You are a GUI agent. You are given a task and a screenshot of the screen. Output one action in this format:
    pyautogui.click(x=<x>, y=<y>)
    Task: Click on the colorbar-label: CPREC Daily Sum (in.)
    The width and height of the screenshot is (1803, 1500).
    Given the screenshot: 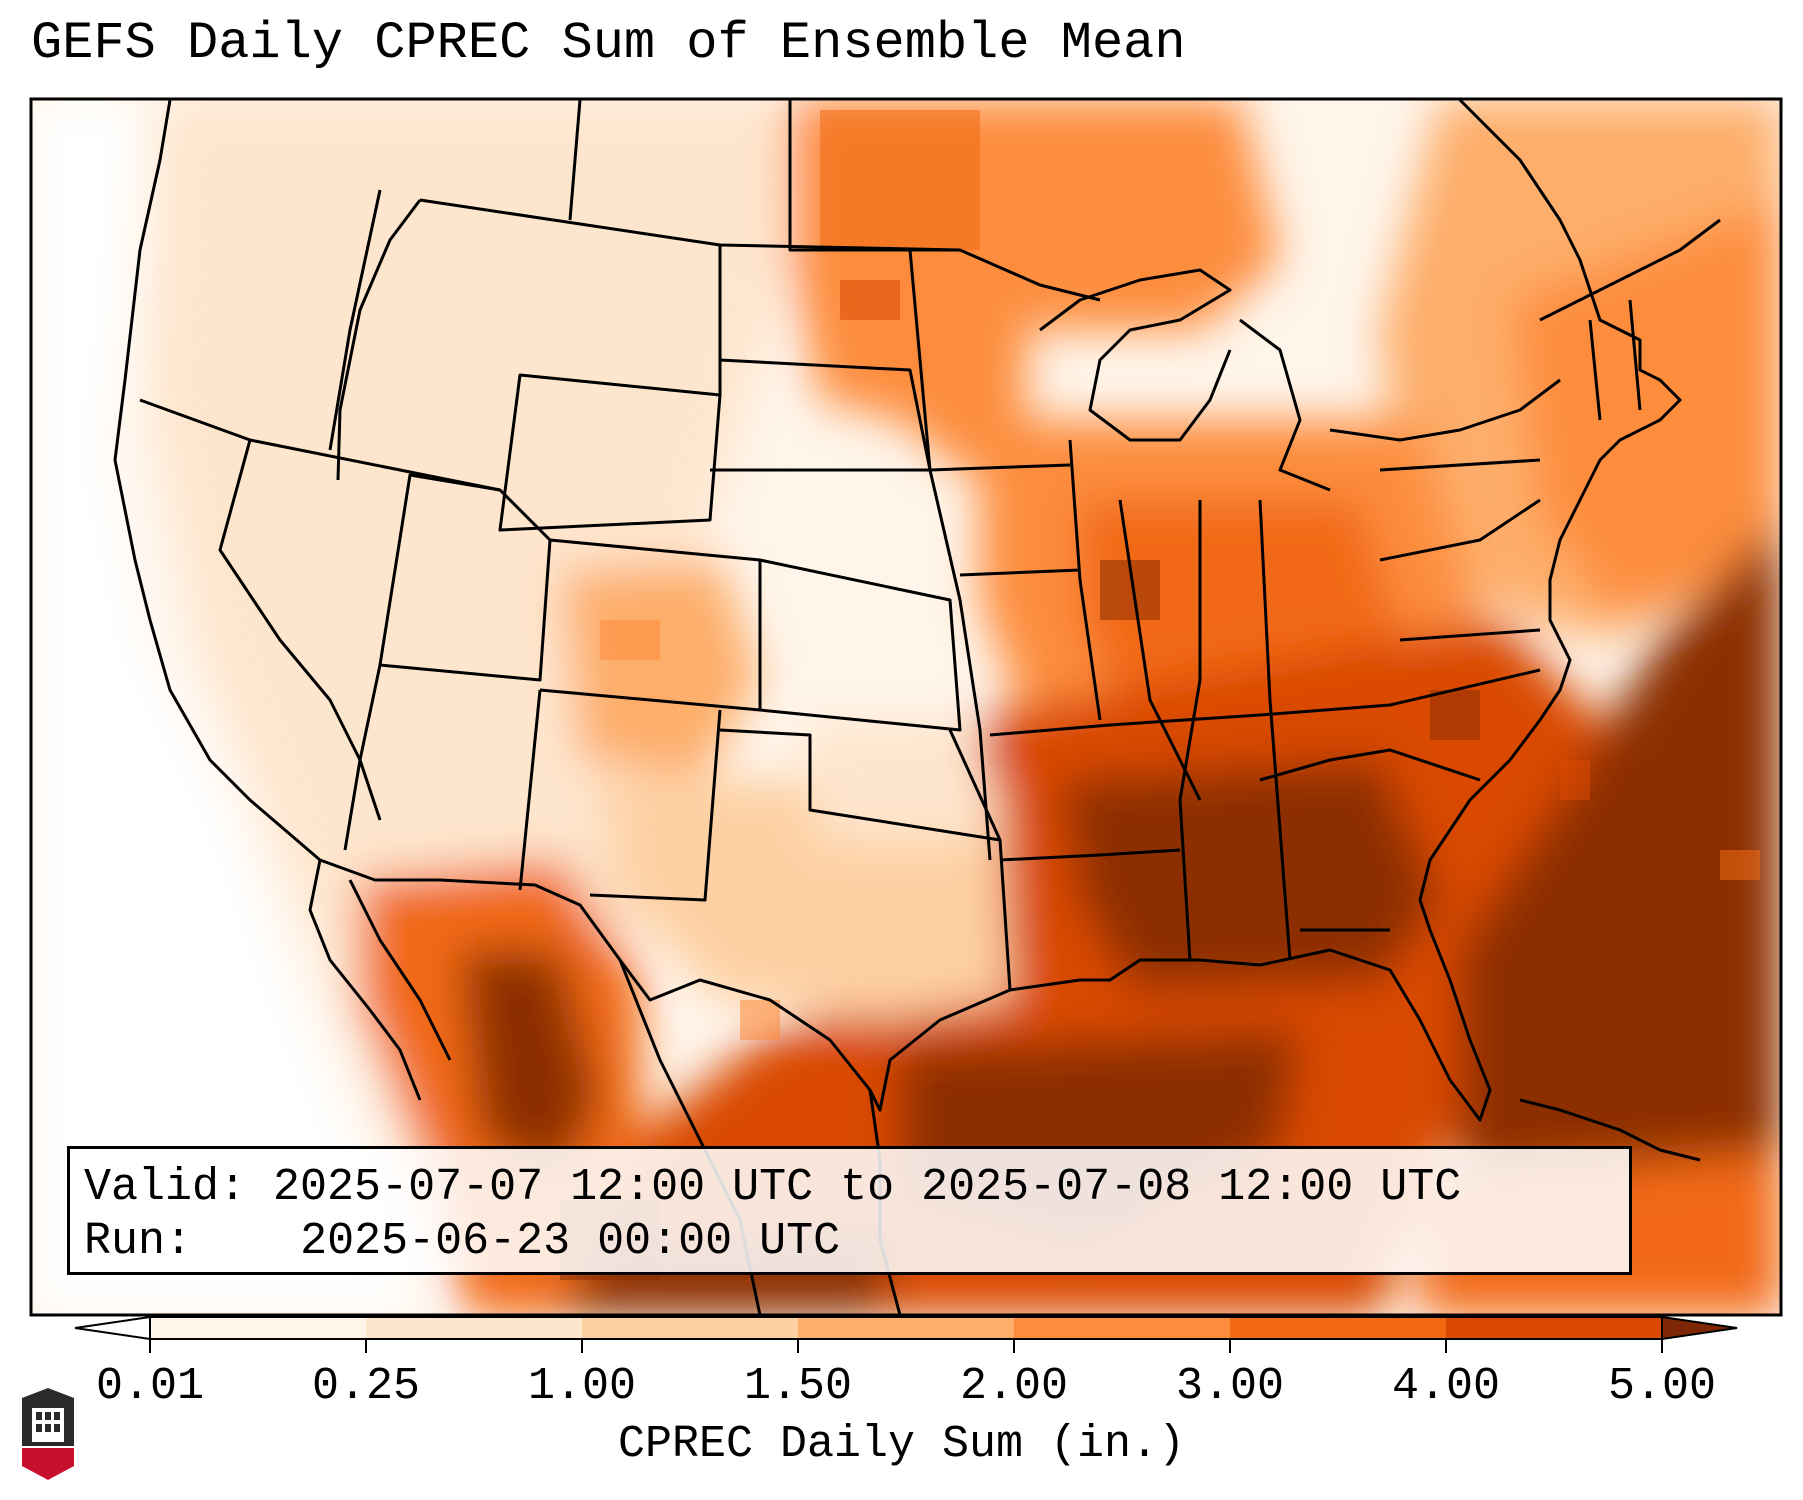 What is the action you would take?
    pyautogui.click(x=901, y=1444)
    